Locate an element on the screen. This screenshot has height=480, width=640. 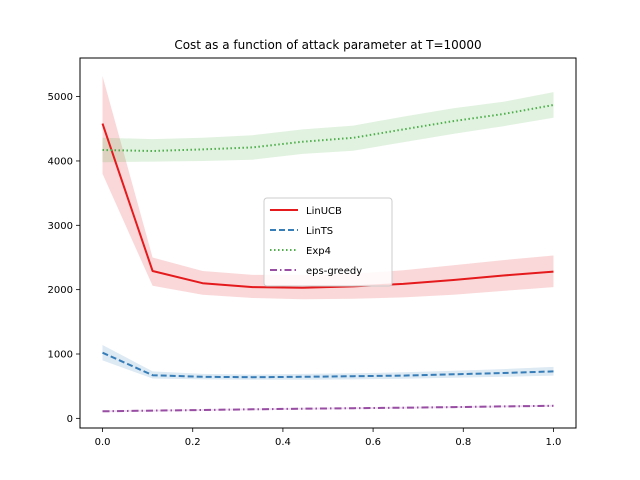
x-tick-label: 0.0 is located at coordinates (103, 442).